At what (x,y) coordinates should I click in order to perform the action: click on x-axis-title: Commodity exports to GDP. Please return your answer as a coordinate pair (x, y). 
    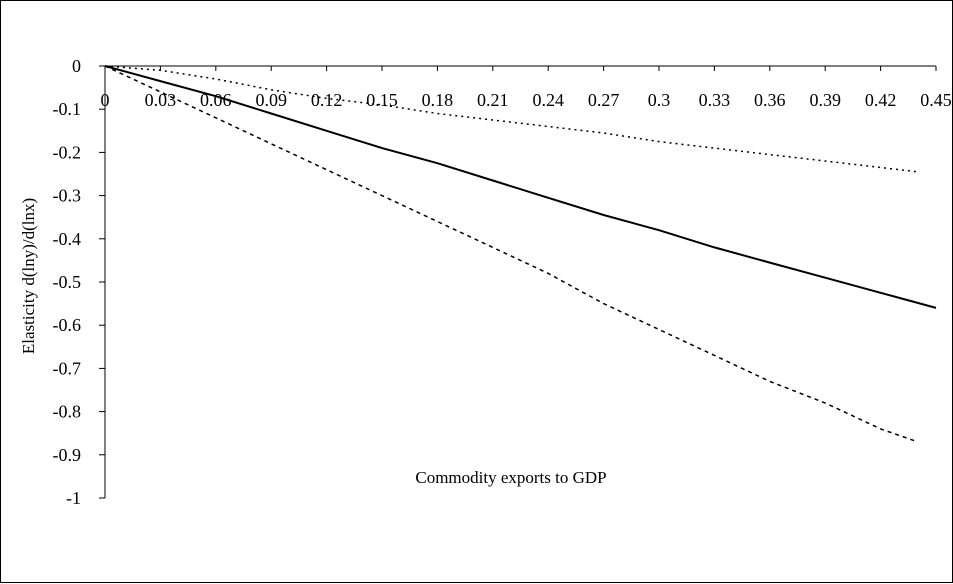
    Looking at the image, I should click on (510, 477).